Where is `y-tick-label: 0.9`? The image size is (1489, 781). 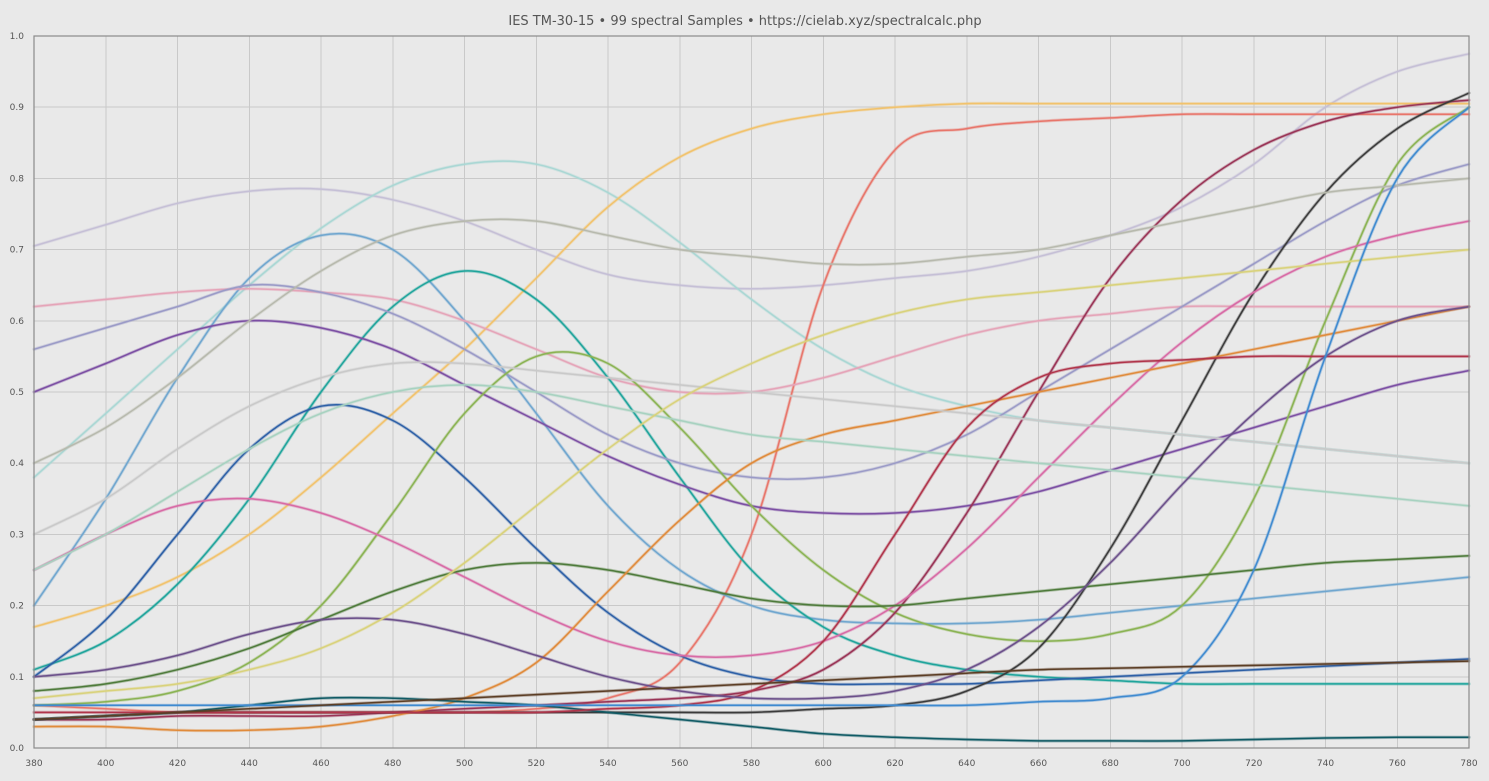
y-tick-label: 0.9 is located at coordinates (17, 108).